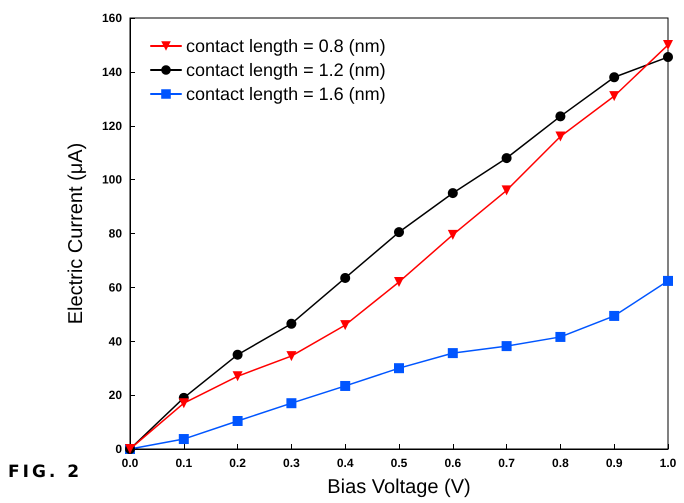 The width and height of the screenshot is (684, 503). I want to click on x-tick-label: 0.5, so click(399, 463).